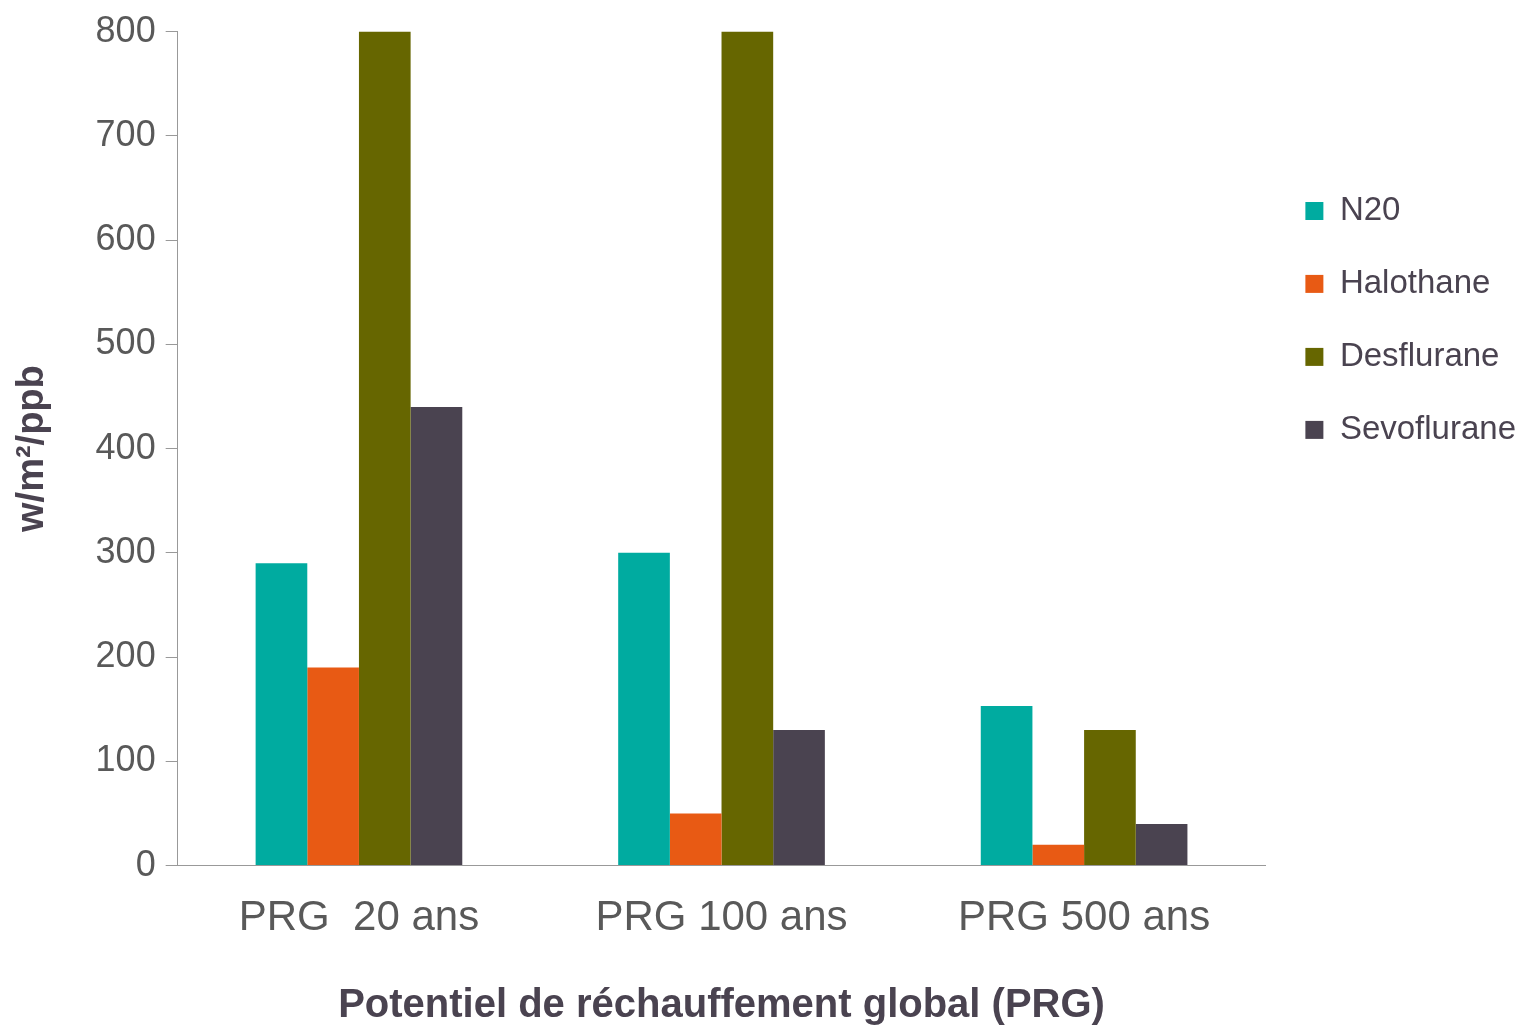 Image resolution: width=1536 pixels, height=1030 pixels. What do you see at coordinates (30, 449) in the screenshot?
I see `y-axis-title: w/m²/ppb` at bounding box center [30, 449].